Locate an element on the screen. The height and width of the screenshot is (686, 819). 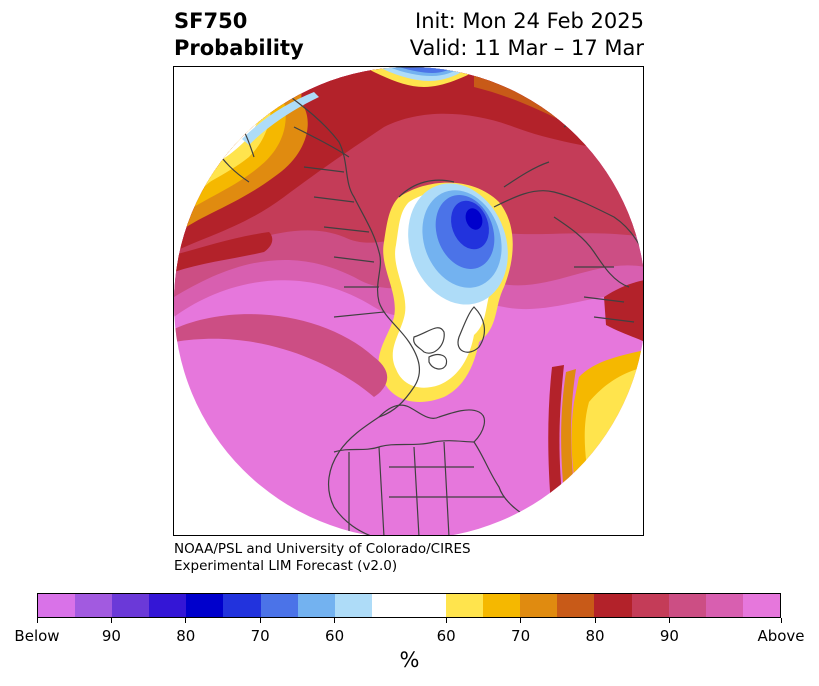
band-p70-west is located at coordinates (223, 252).